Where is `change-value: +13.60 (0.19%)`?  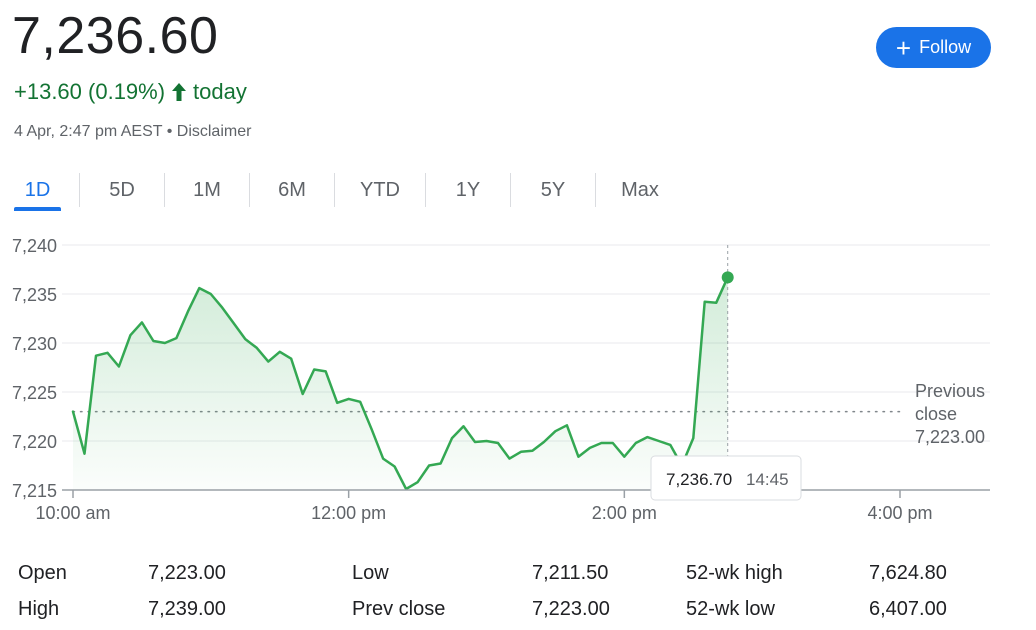 change-value: +13.60 (0.19%) is located at coordinates (90, 91).